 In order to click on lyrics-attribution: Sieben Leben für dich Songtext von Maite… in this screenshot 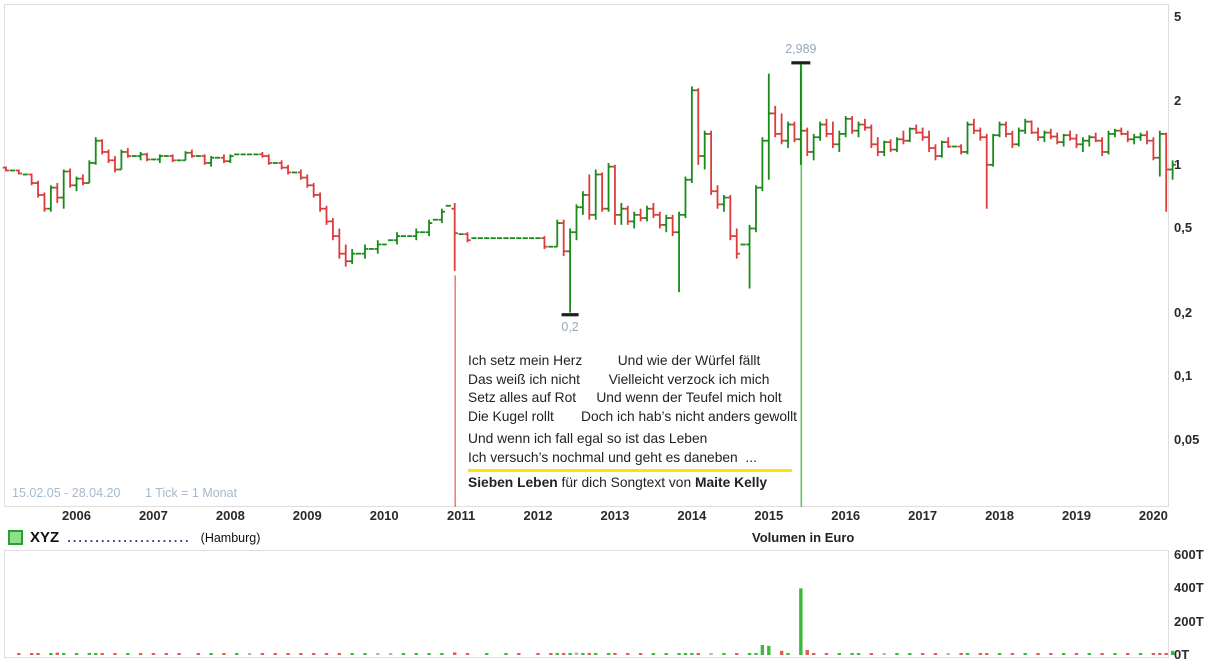, I will do `click(618, 482)`.